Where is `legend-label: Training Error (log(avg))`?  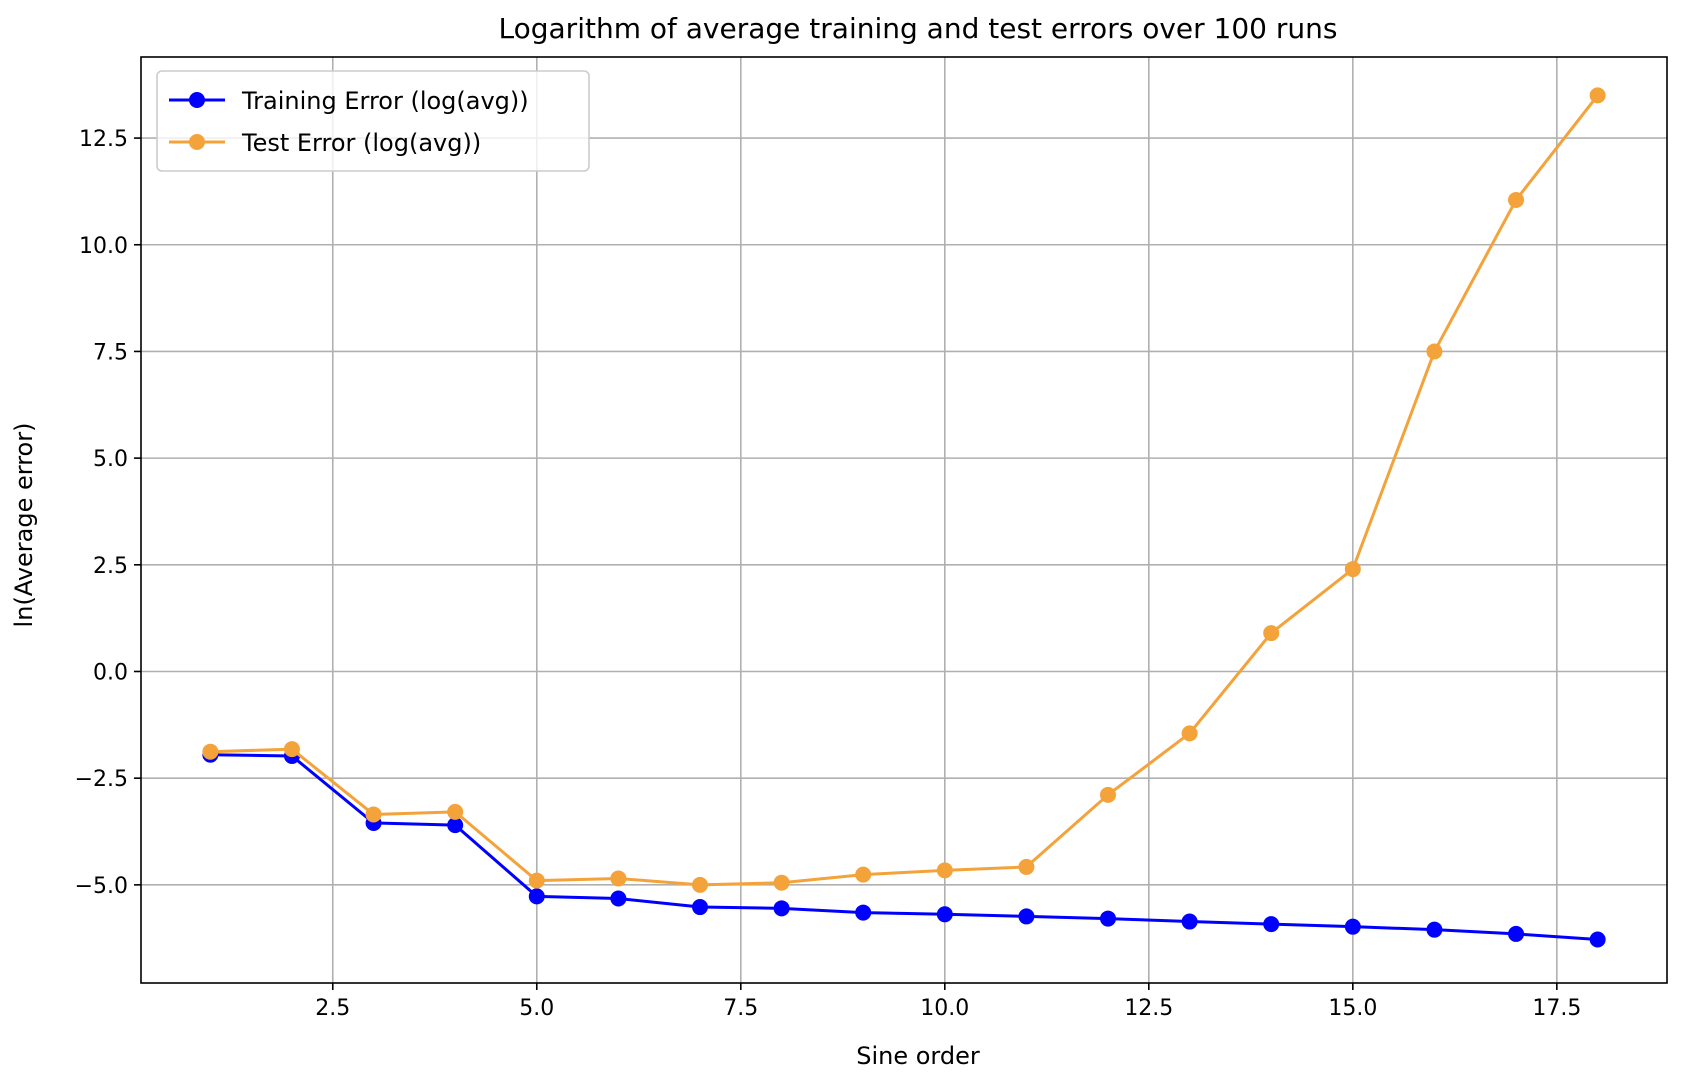 legend-label: Training Error (log(avg)) is located at coordinates (385, 101).